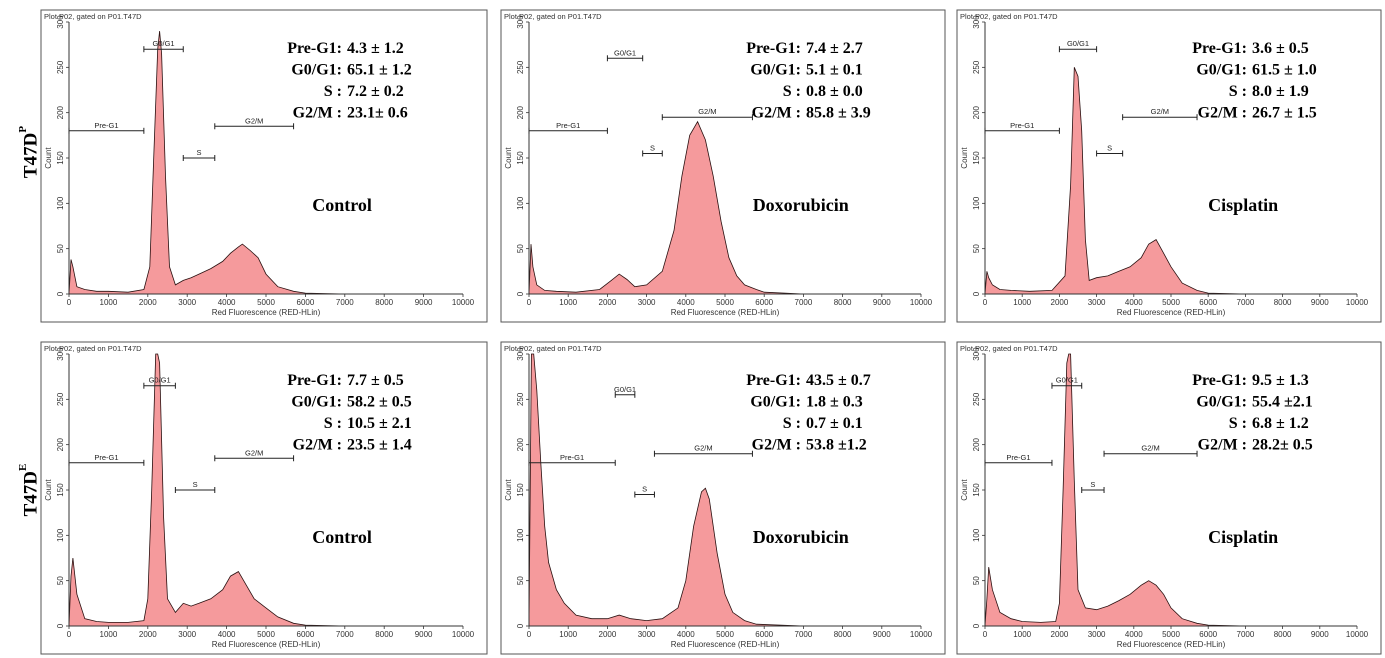 The height and width of the screenshot is (658, 1385). What do you see at coordinates (1280, 48) in the screenshot?
I see `stat-value: 3.6 ± 0.5` at bounding box center [1280, 48].